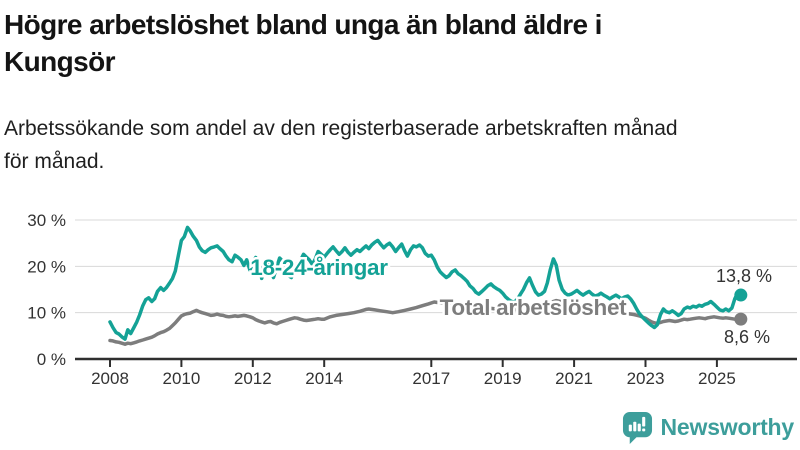 The width and height of the screenshot is (800, 450). I want to click on x-axis-label: 2012, so click(253, 378).